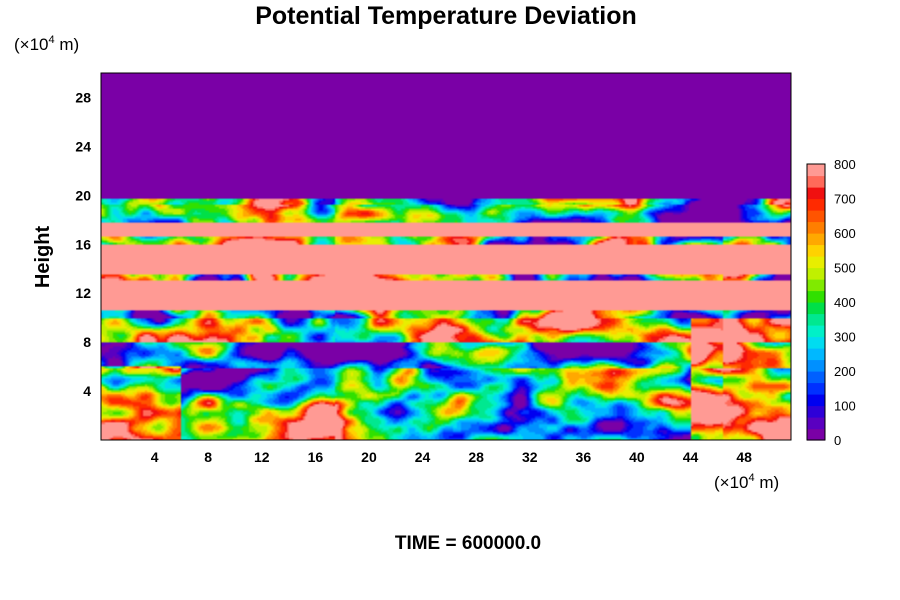  I want to click on y-axis-label: Height, so click(43, 257).